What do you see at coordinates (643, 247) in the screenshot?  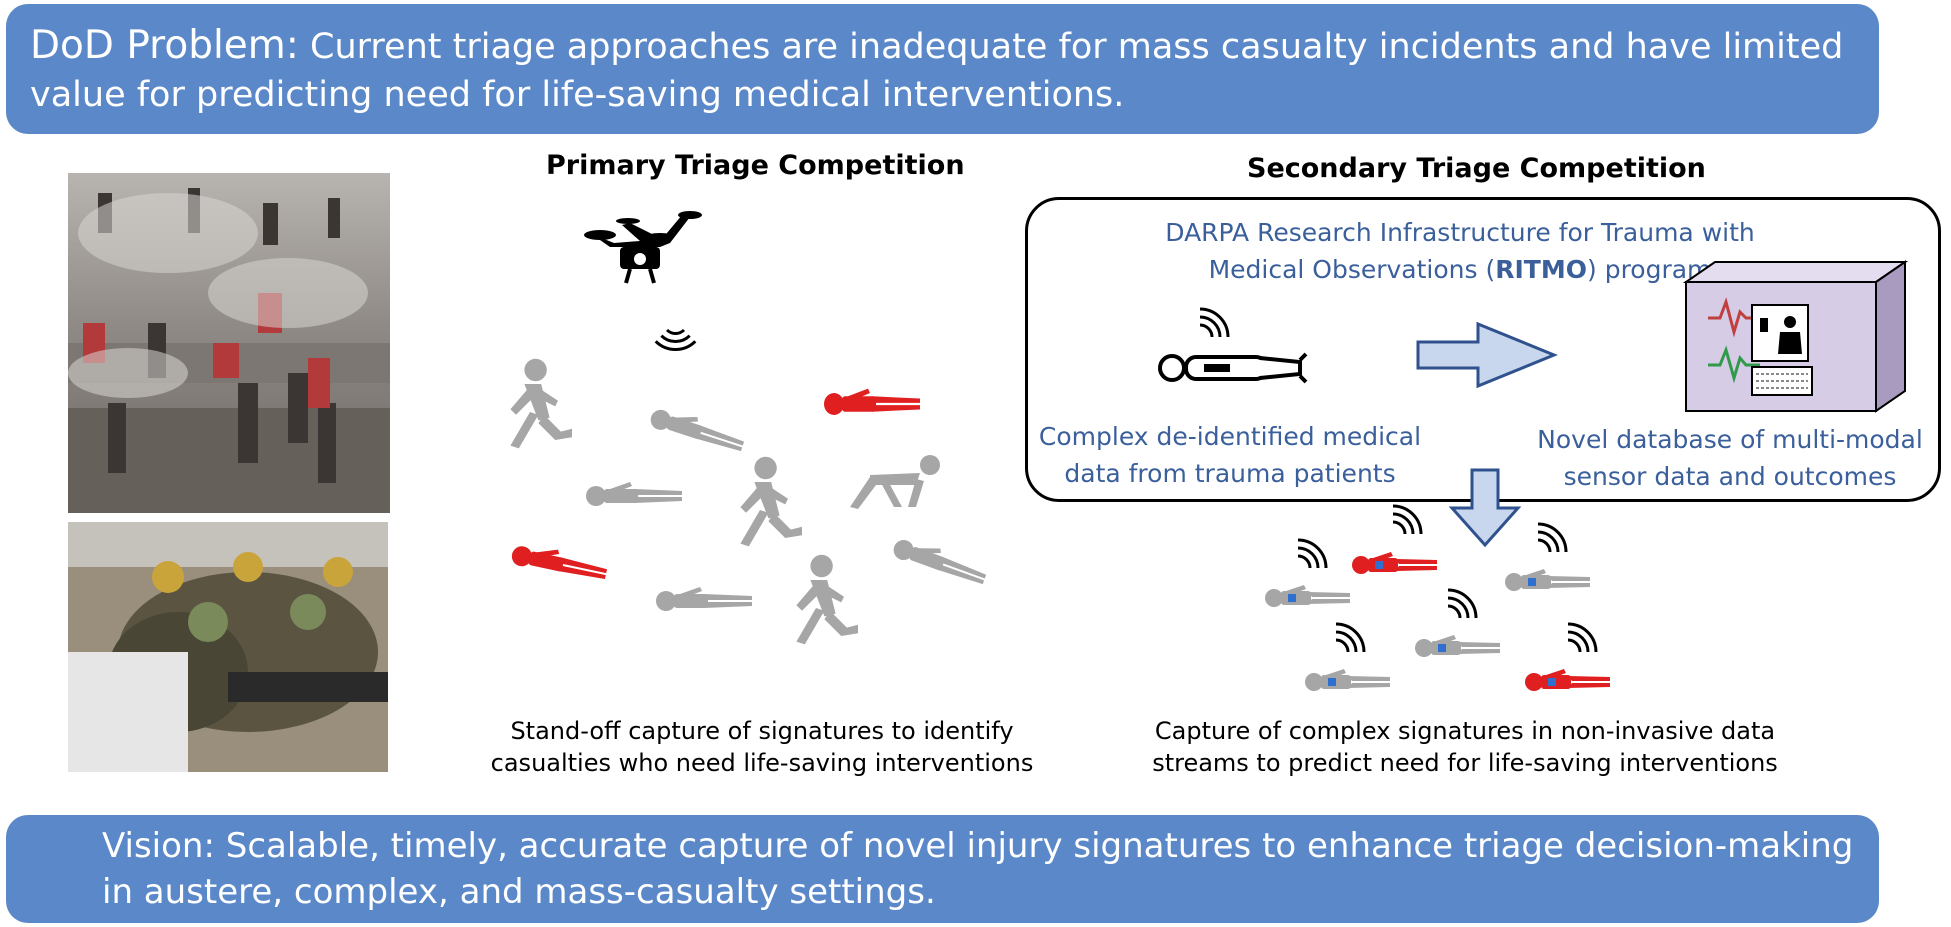 I see `drone-icon` at bounding box center [643, 247].